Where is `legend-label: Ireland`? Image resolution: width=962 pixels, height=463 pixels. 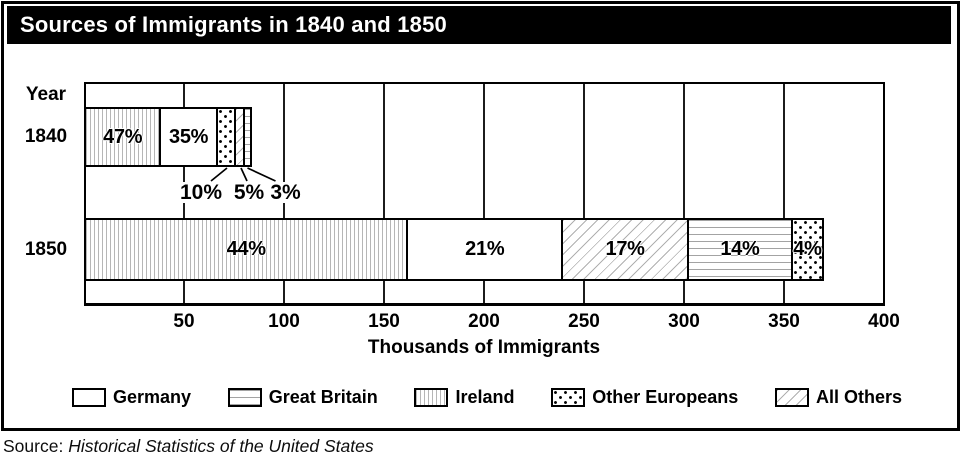 legend-label: Ireland is located at coordinates (485, 397).